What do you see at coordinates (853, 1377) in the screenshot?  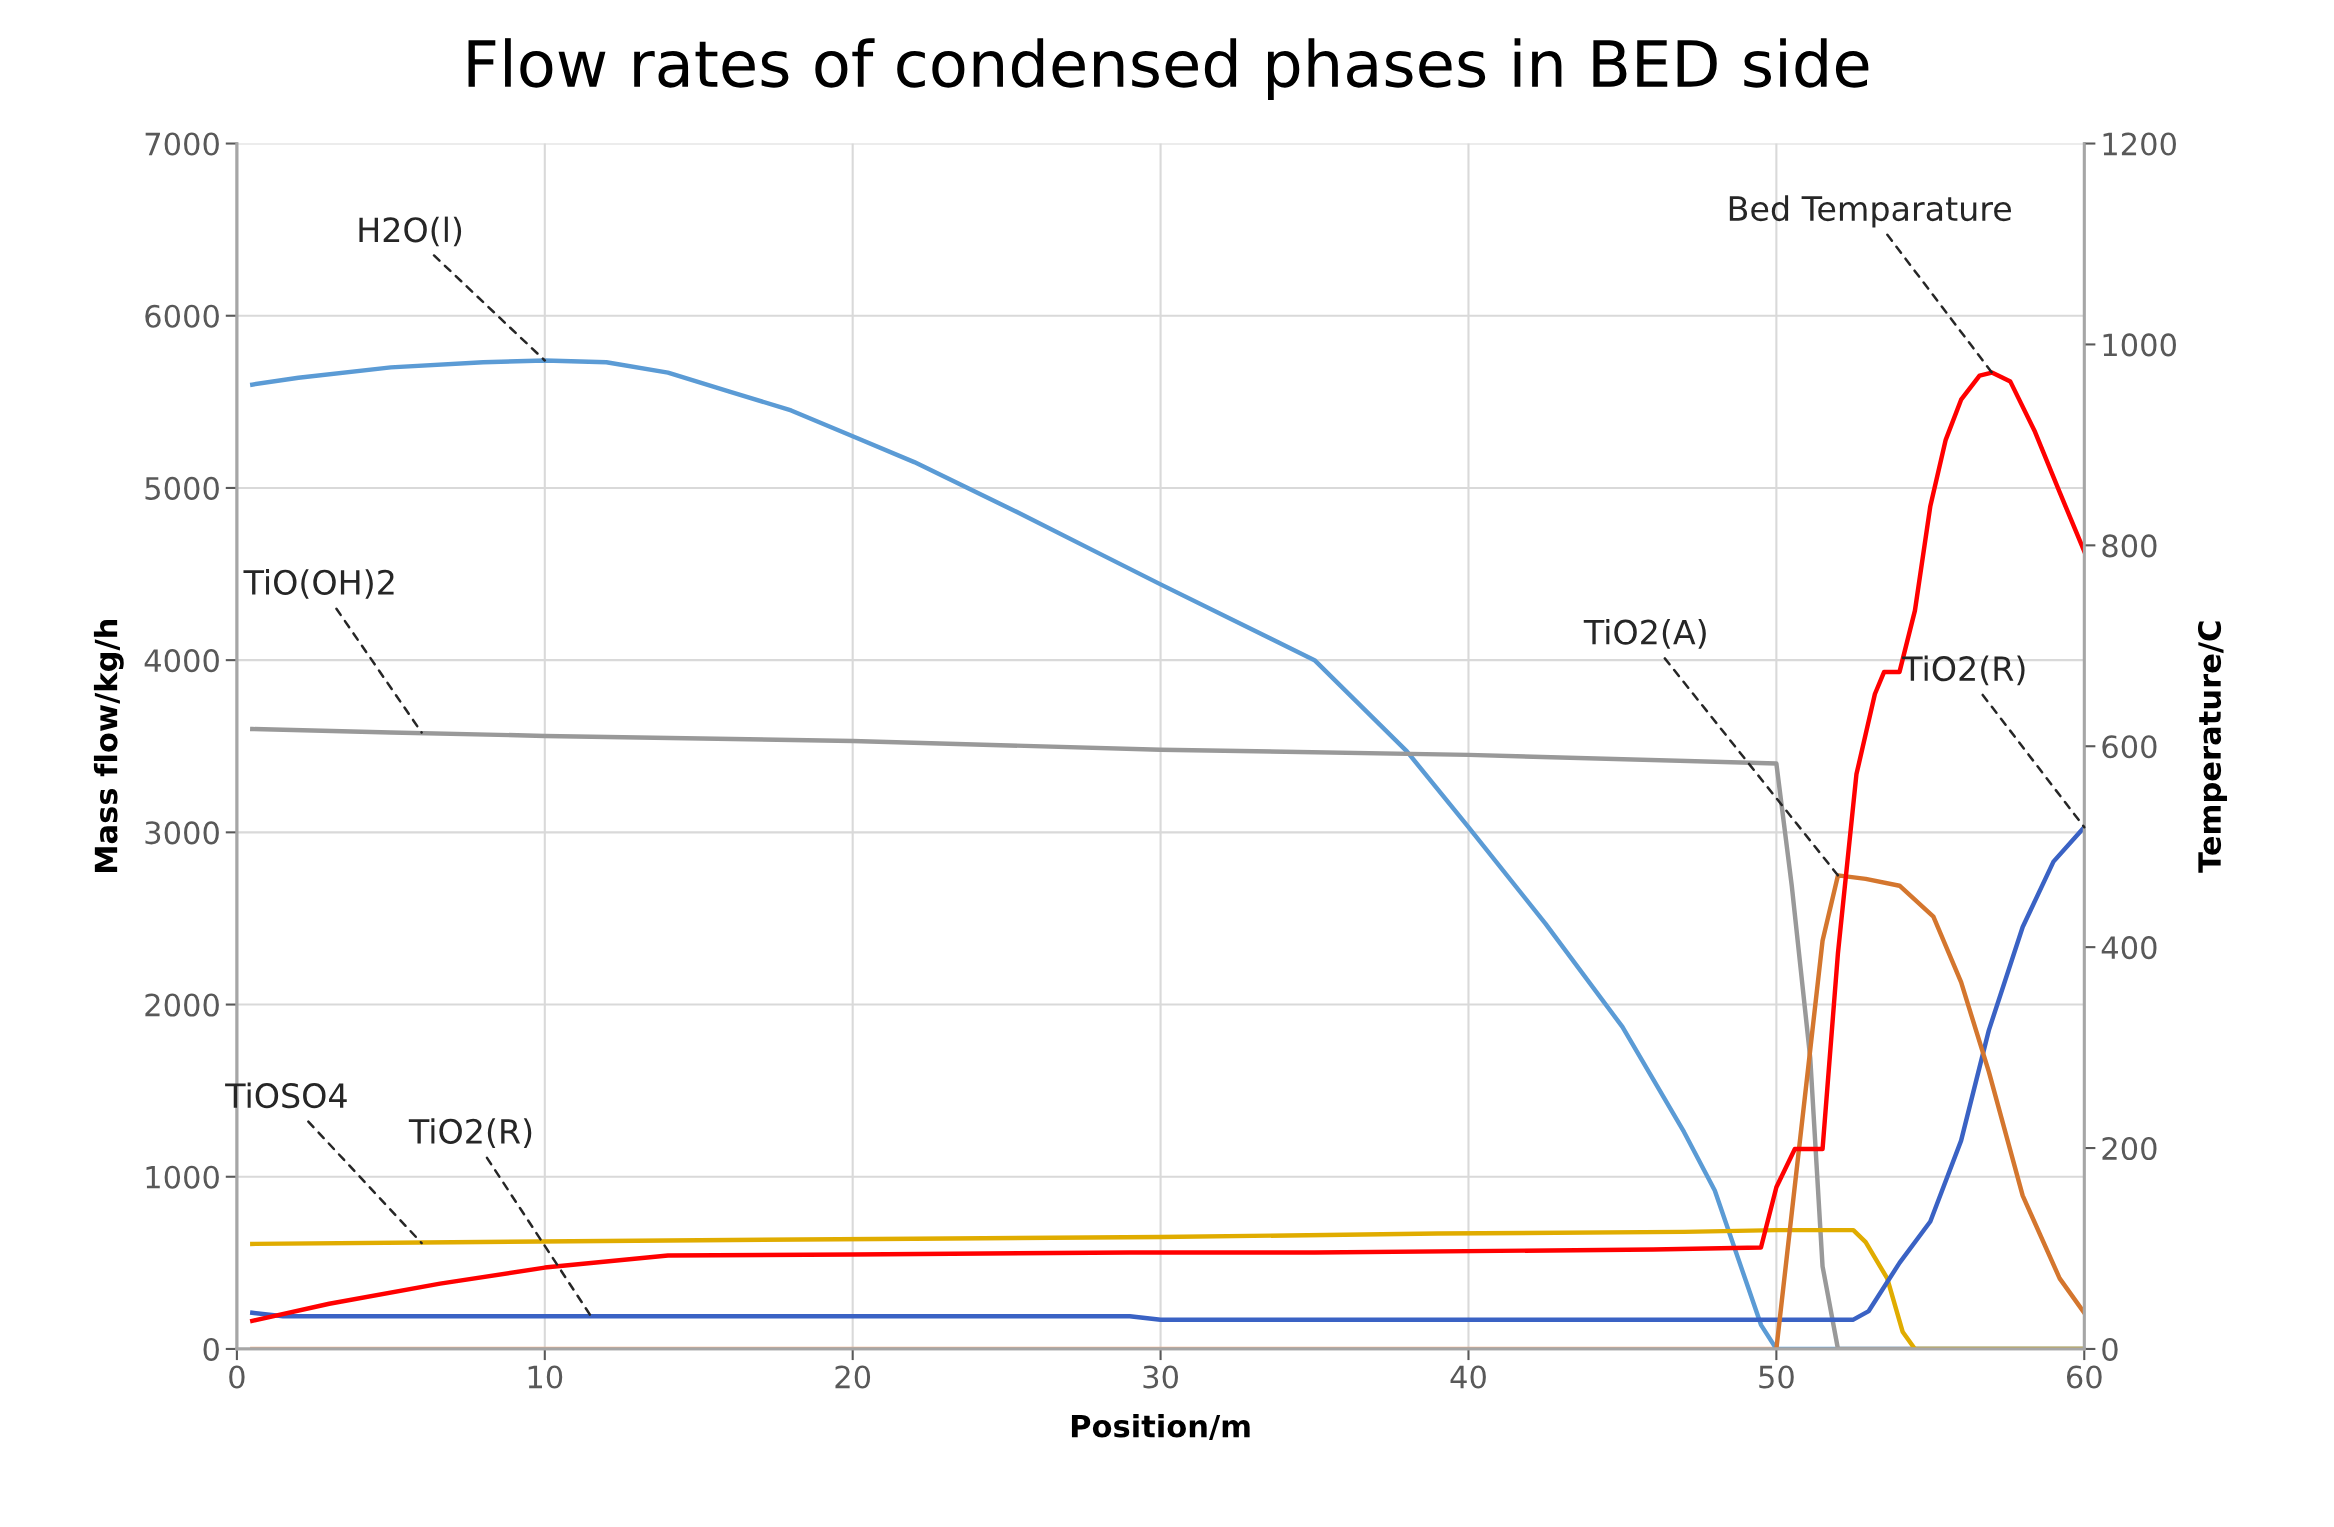 I see `x-tick-label: 20` at bounding box center [853, 1377].